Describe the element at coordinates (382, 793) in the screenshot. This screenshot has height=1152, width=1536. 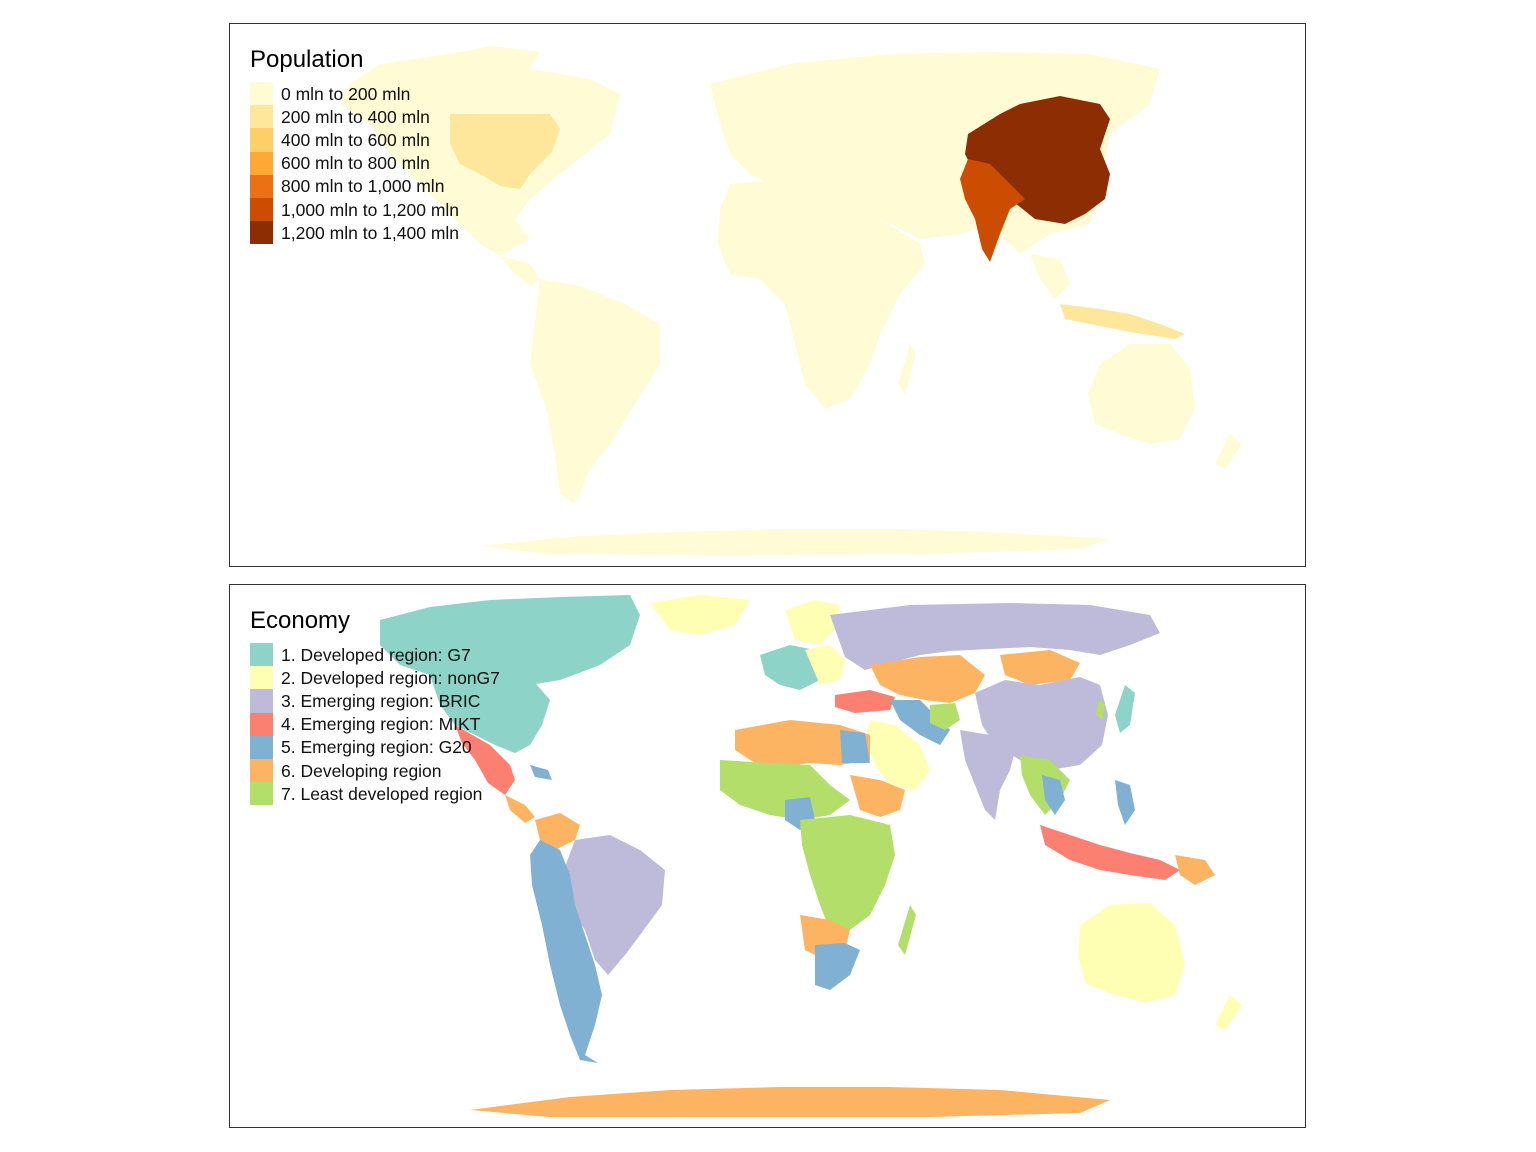
I see `legend-label: 7. Least developed region` at that location.